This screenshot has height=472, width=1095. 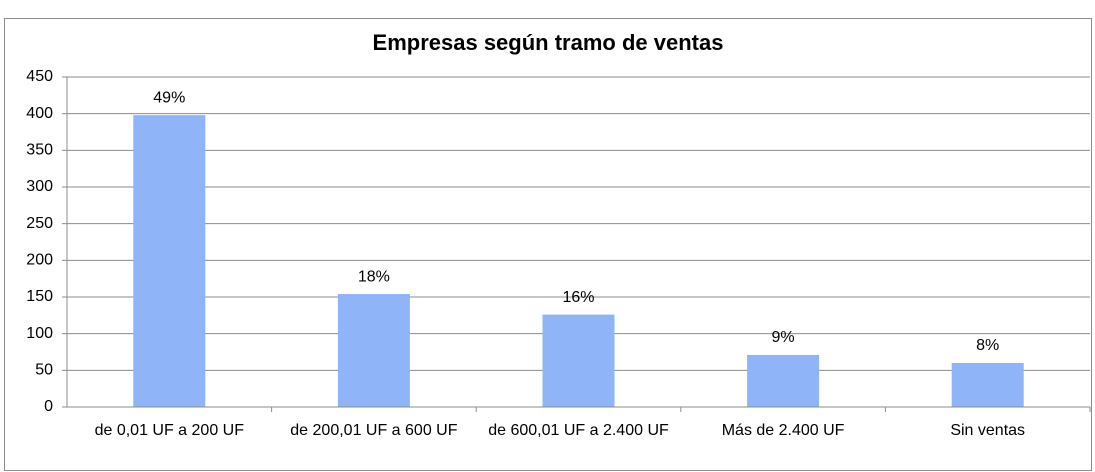 I want to click on chart-title: Empresas según tramo de ventas, so click(x=548, y=42).